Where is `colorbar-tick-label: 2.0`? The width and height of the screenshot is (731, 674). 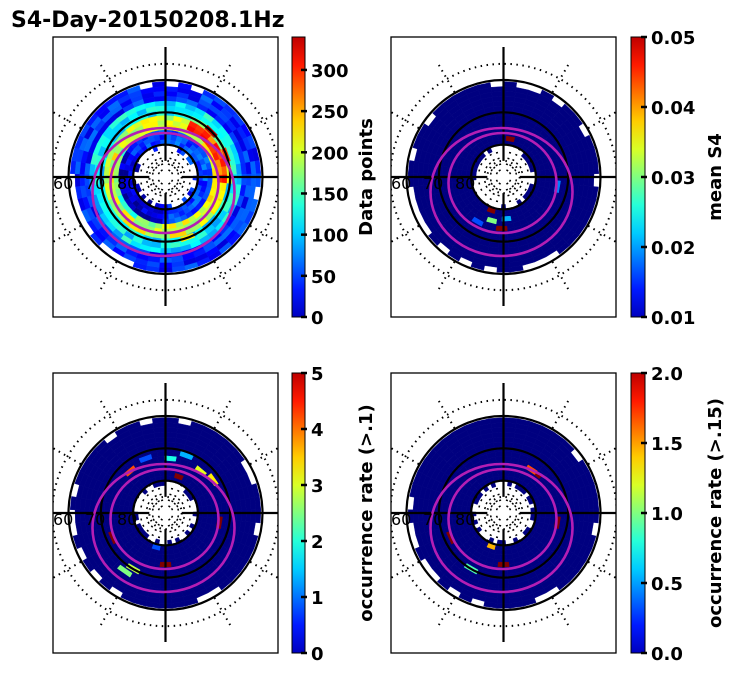 colorbar-tick-label: 2.0 is located at coordinates (667, 374).